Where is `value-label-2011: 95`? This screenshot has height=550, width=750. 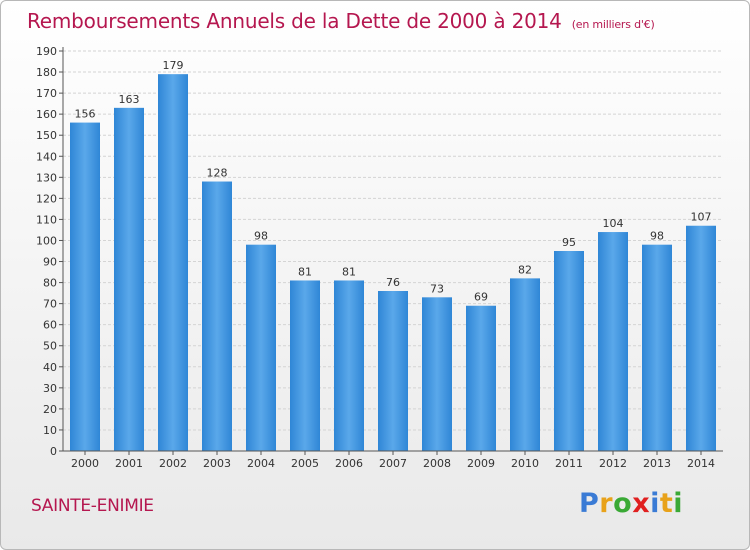 value-label-2011: 95 is located at coordinates (569, 242).